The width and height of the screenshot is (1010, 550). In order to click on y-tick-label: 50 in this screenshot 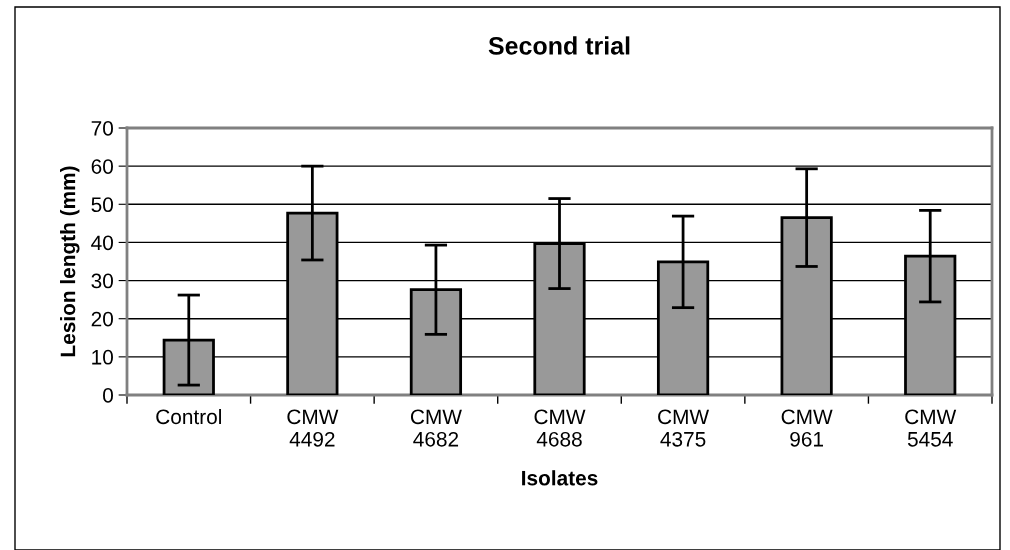, I will do `click(102, 205)`.